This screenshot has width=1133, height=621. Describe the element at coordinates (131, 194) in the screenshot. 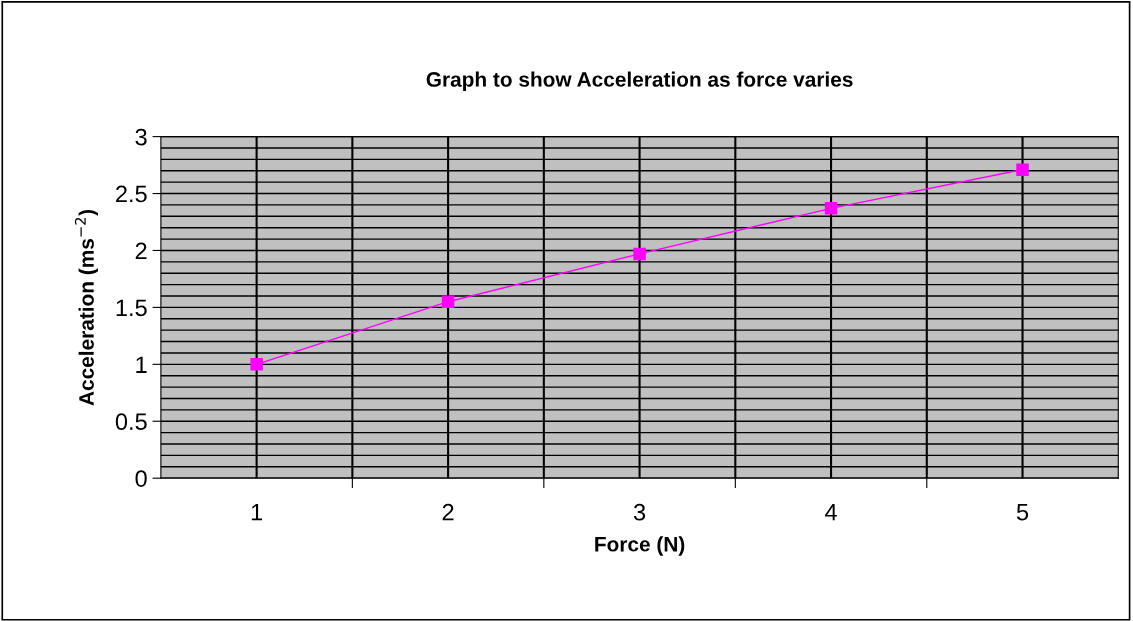

I see `y-tick-label: 2.5` at that location.